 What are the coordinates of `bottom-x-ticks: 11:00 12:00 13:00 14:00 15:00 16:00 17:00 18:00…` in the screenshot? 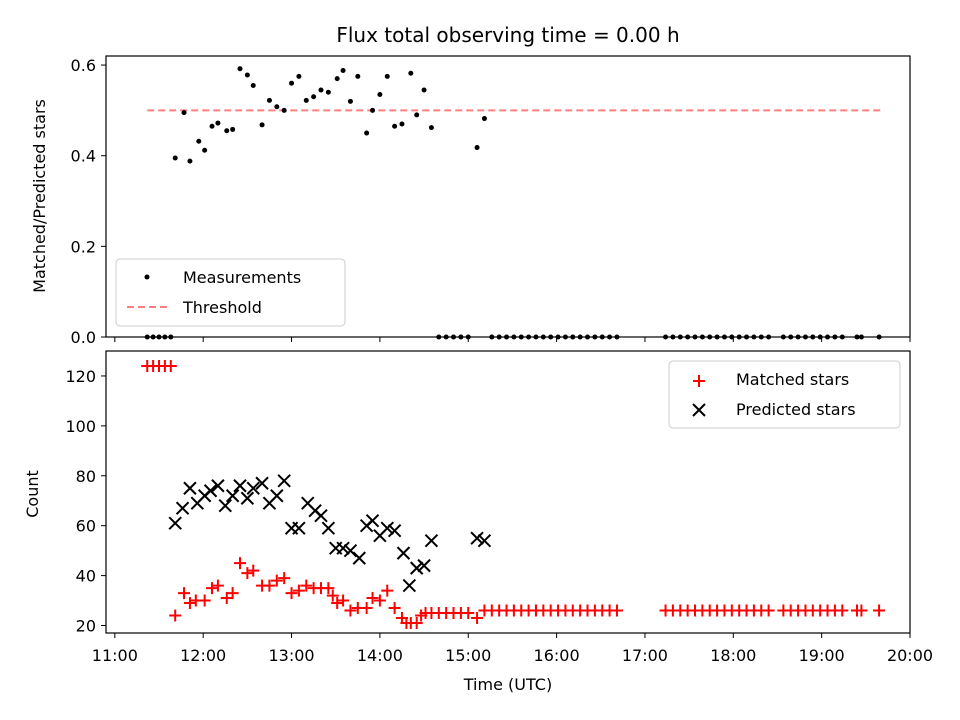 It's located at (512, 649).